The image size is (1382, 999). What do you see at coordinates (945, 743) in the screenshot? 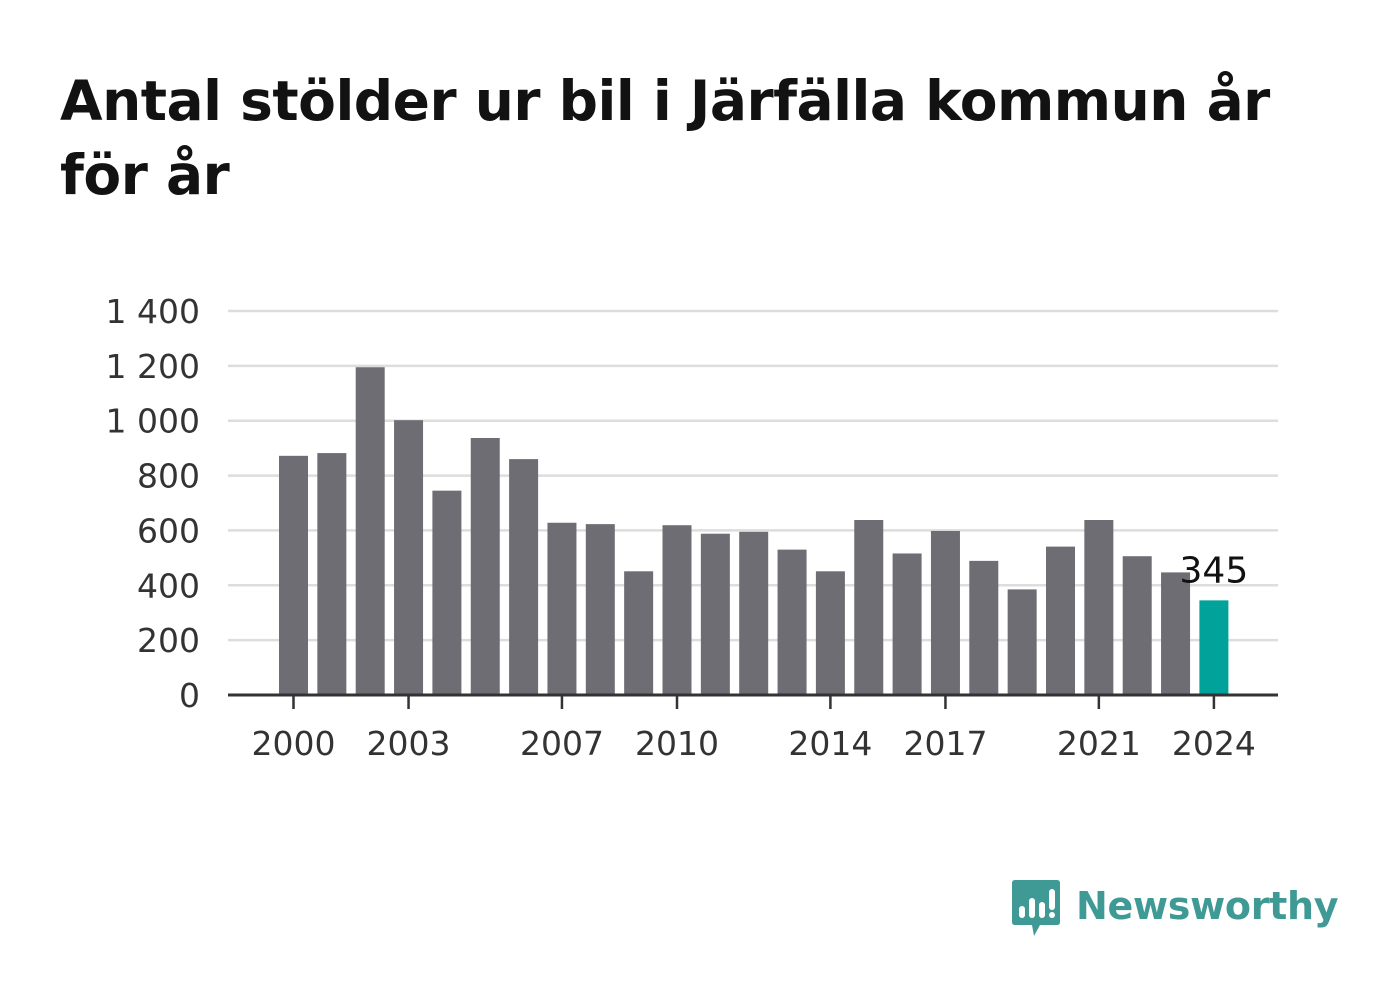
I see `x-tick-label: 2017` at bounding box center [945, 743].